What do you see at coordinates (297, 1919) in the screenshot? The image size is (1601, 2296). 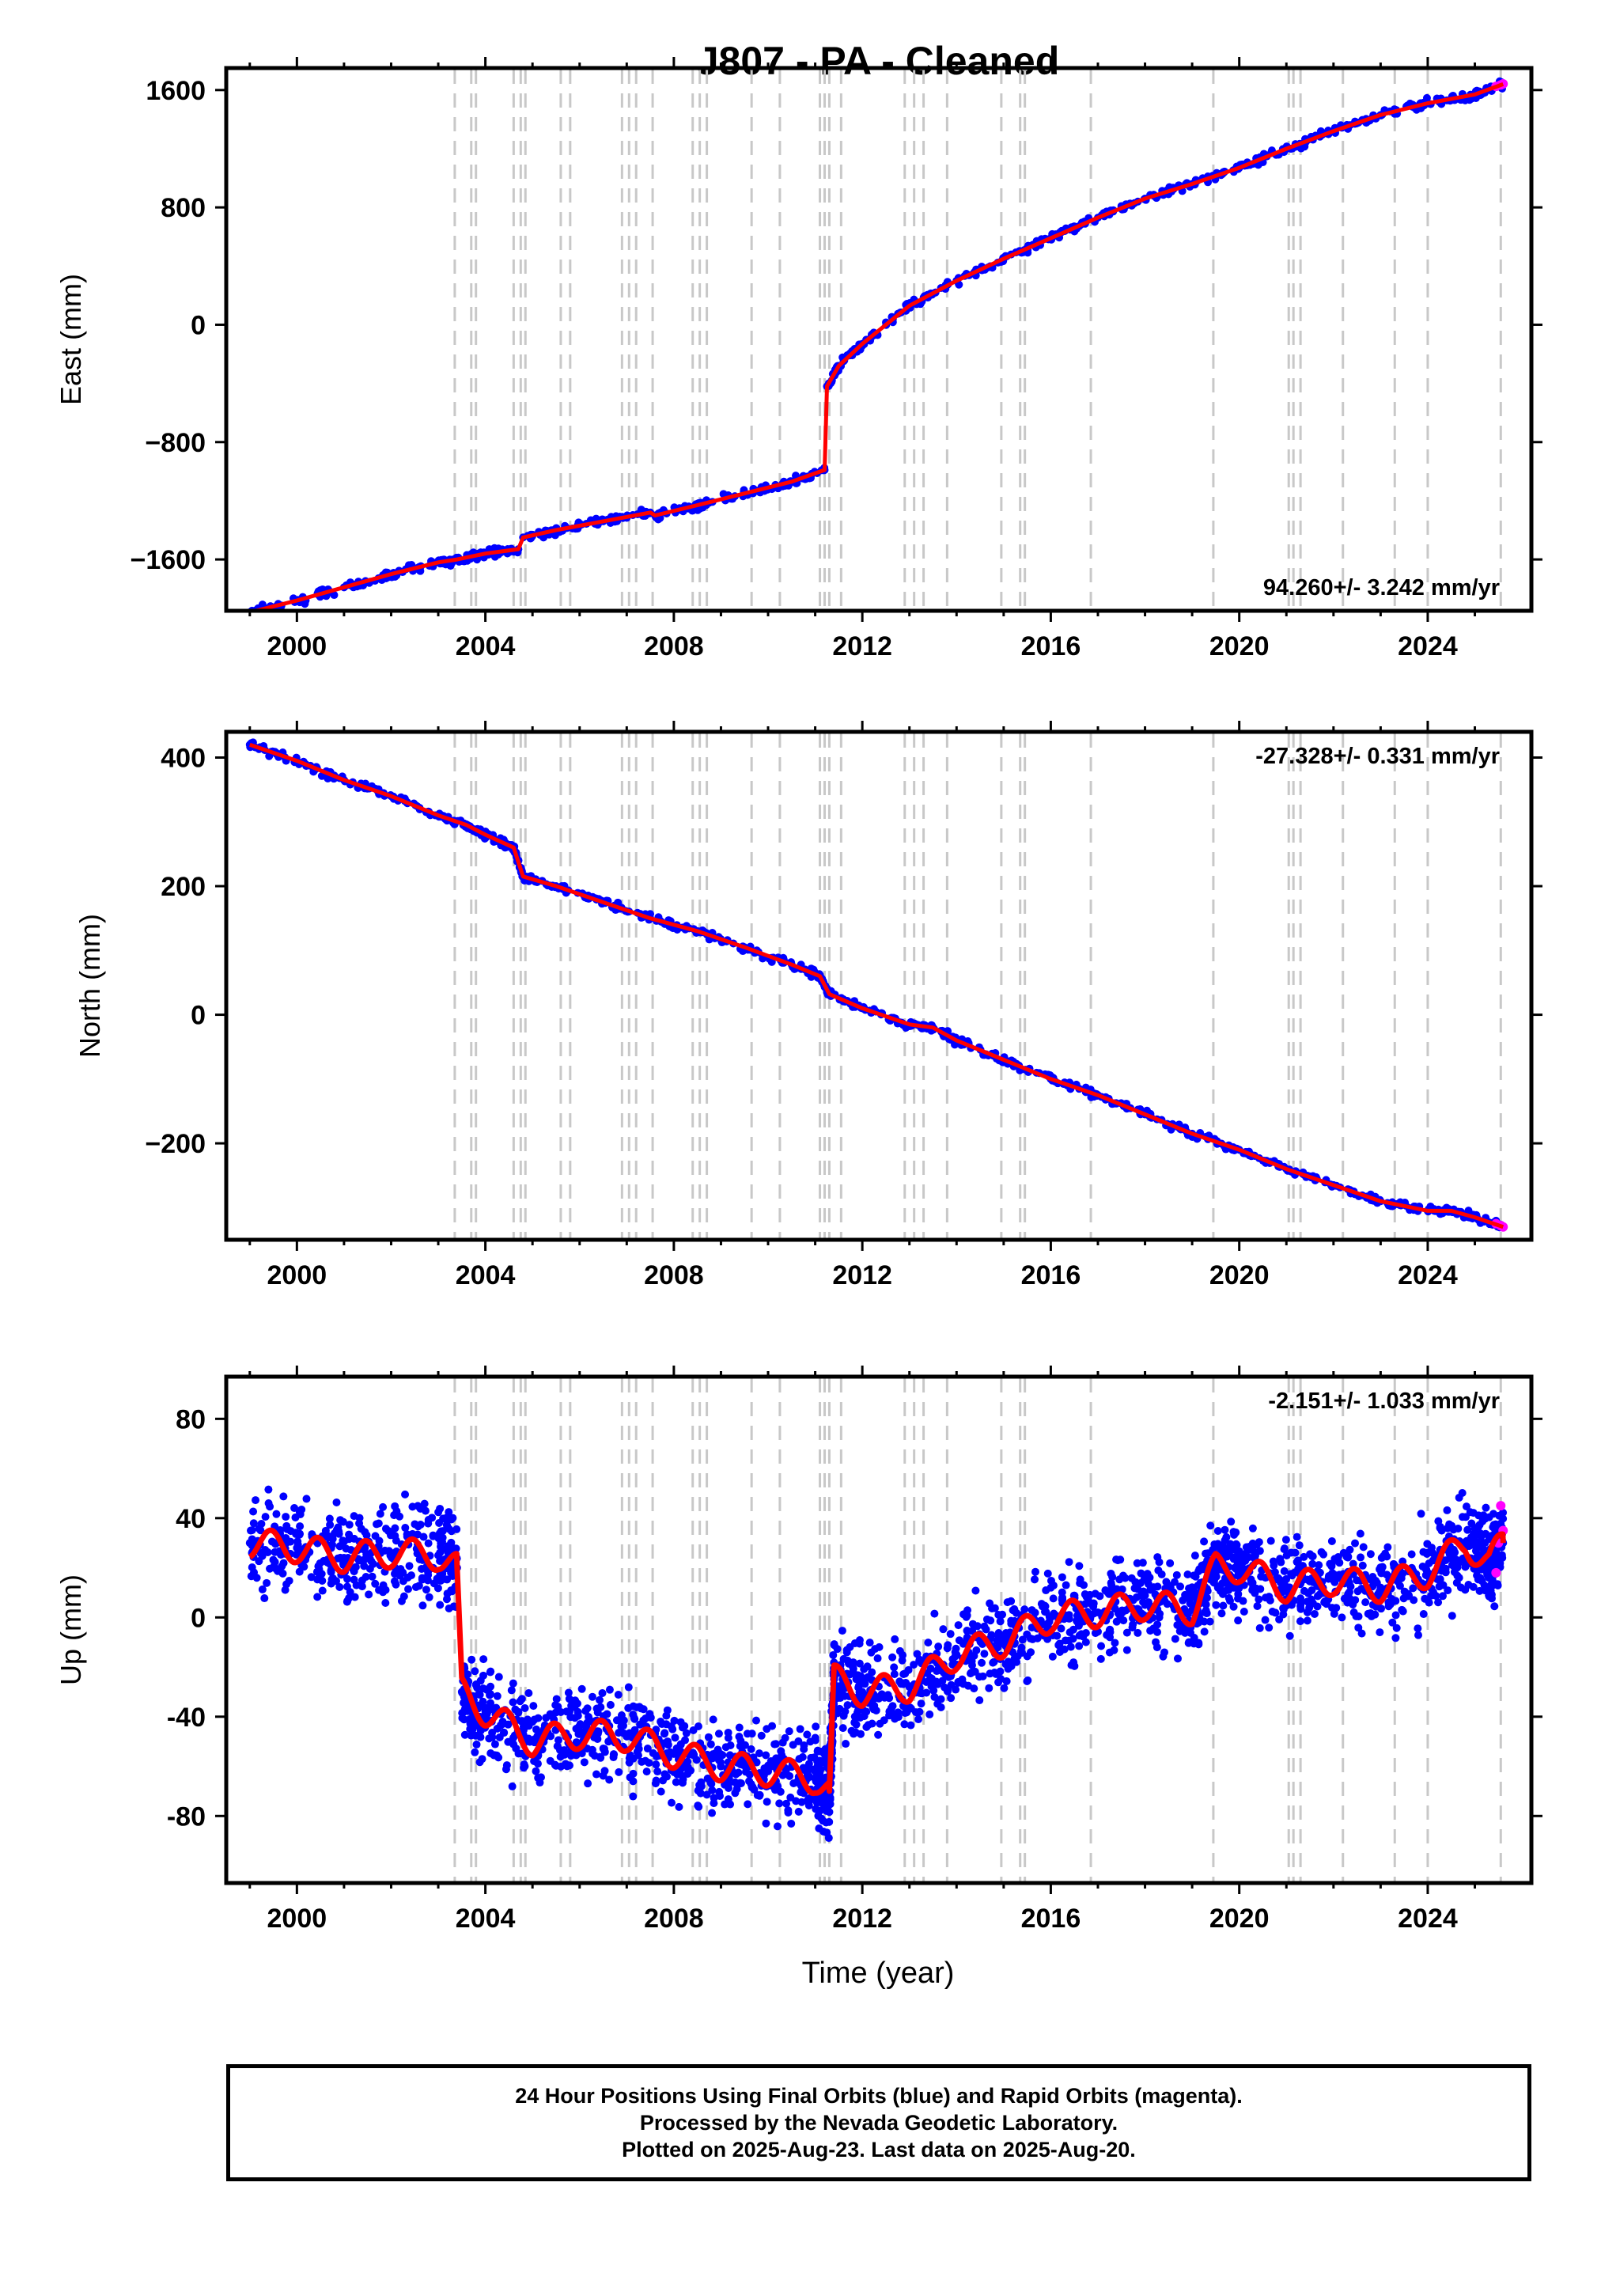 I see `x-tick-label: 2000` at bounding box center [297, 1919].